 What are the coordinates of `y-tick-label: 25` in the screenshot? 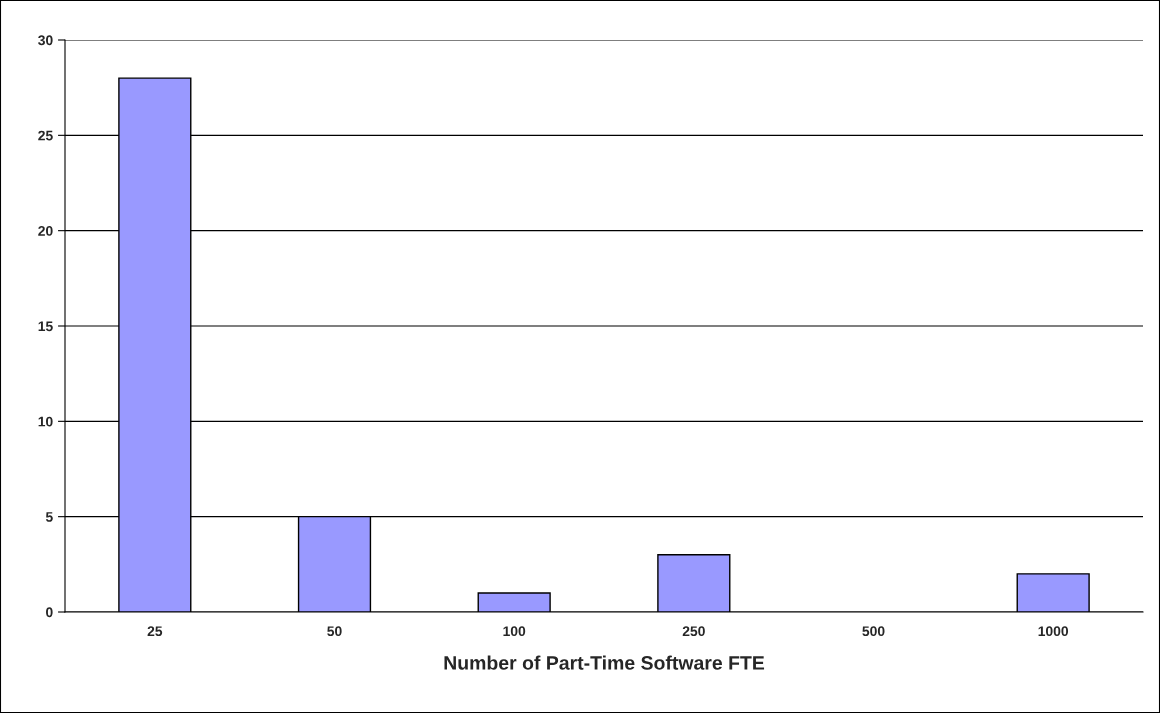 It's located at (45, 135).